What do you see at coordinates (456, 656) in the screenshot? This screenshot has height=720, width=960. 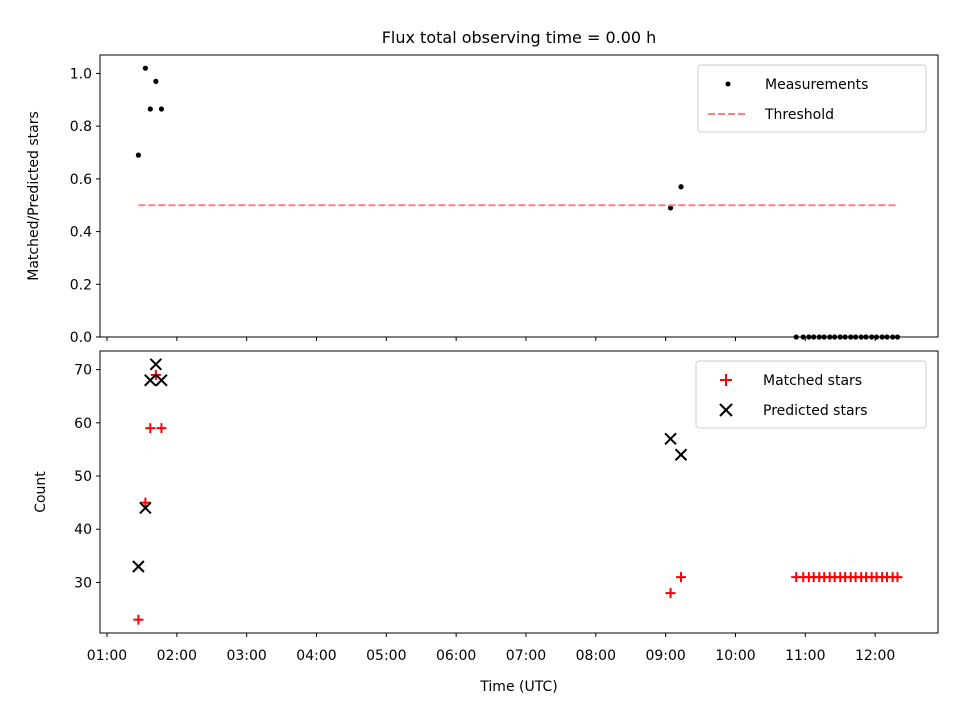 I see `x-tick-label: 06:00` at bounding box center [456, 656].